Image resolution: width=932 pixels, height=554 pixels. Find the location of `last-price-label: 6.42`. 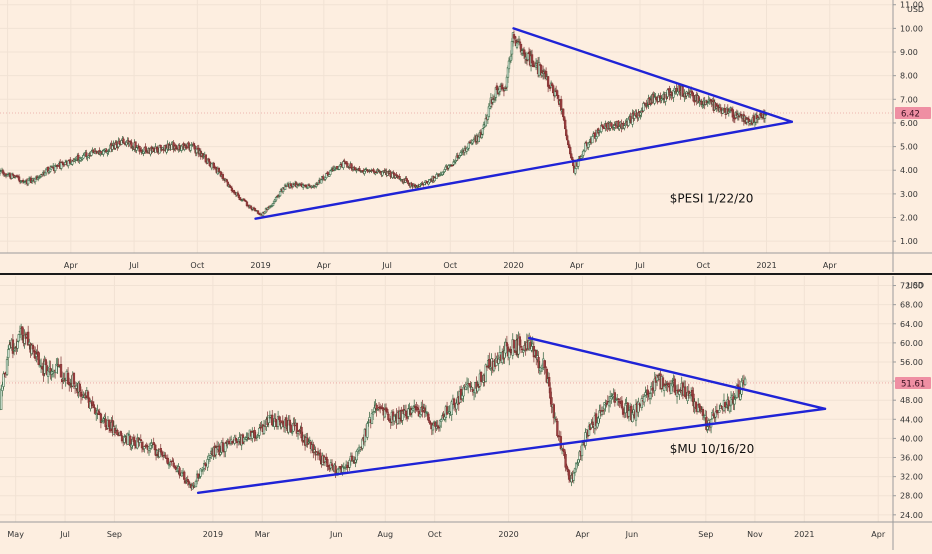

last-price-label: 6.42 is located at coordinates (910, 115).